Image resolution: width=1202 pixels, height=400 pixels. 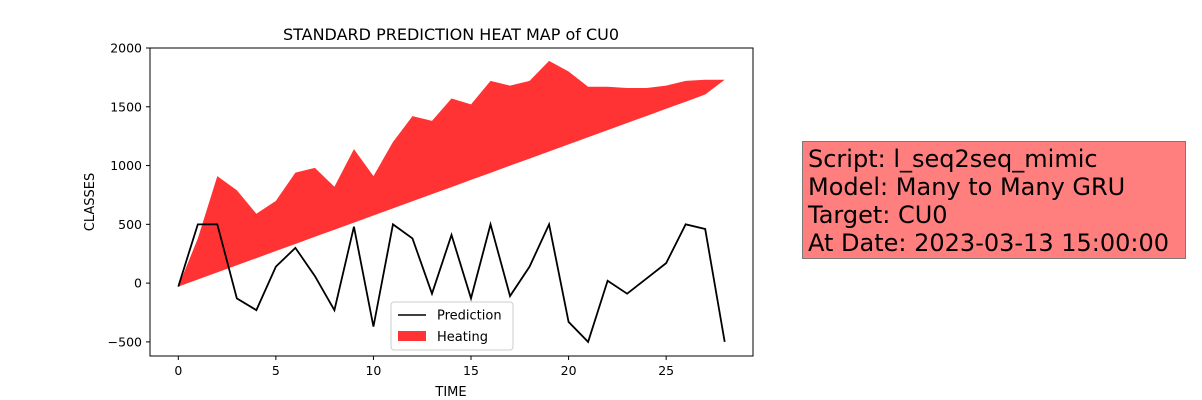 I want to click on x-tick-label: 10, so click(x=373, y=370).